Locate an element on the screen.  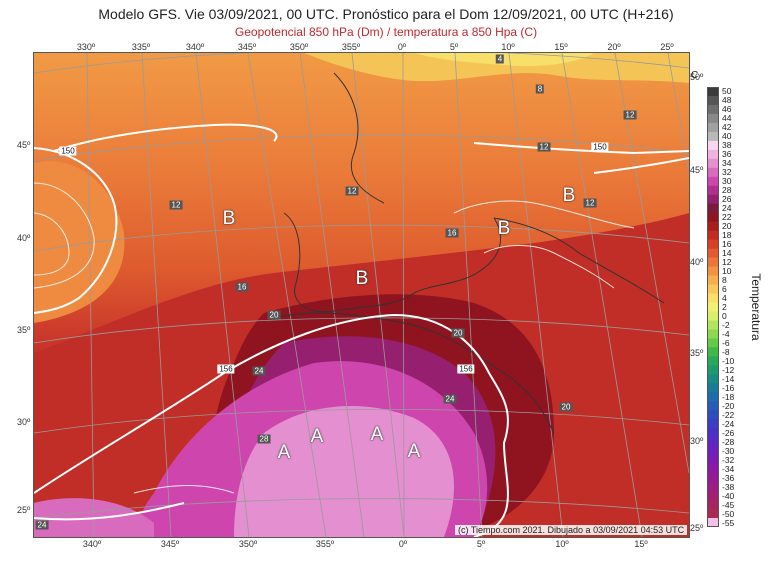
legend-label: -55 is located at coordinates (728, 522).